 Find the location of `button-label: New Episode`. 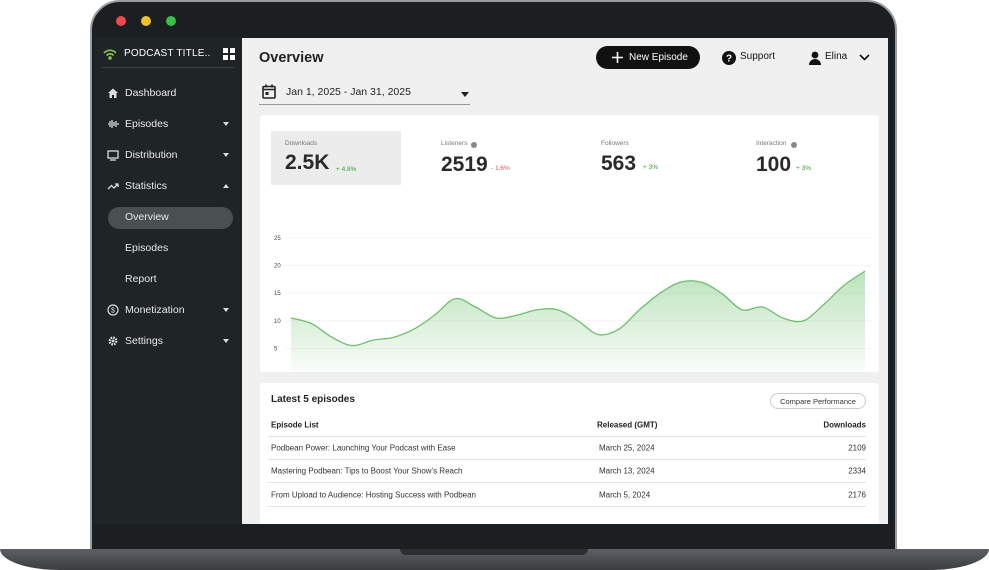

button-label: New Episode is located at coordinates (658, 57).